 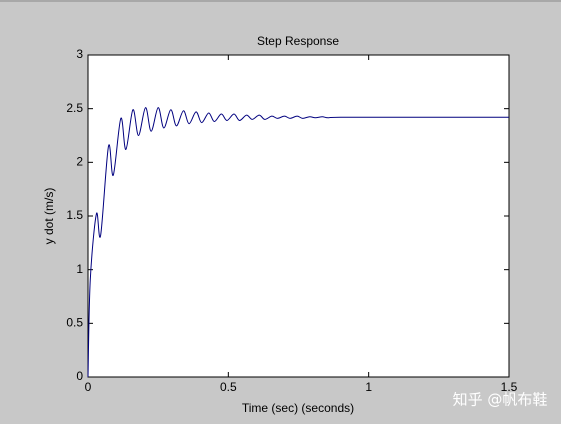 What do you see at coordinates (88, 387) in the screenshot?
I see `x-tick-label: 0` at bounding box center [88, 387].